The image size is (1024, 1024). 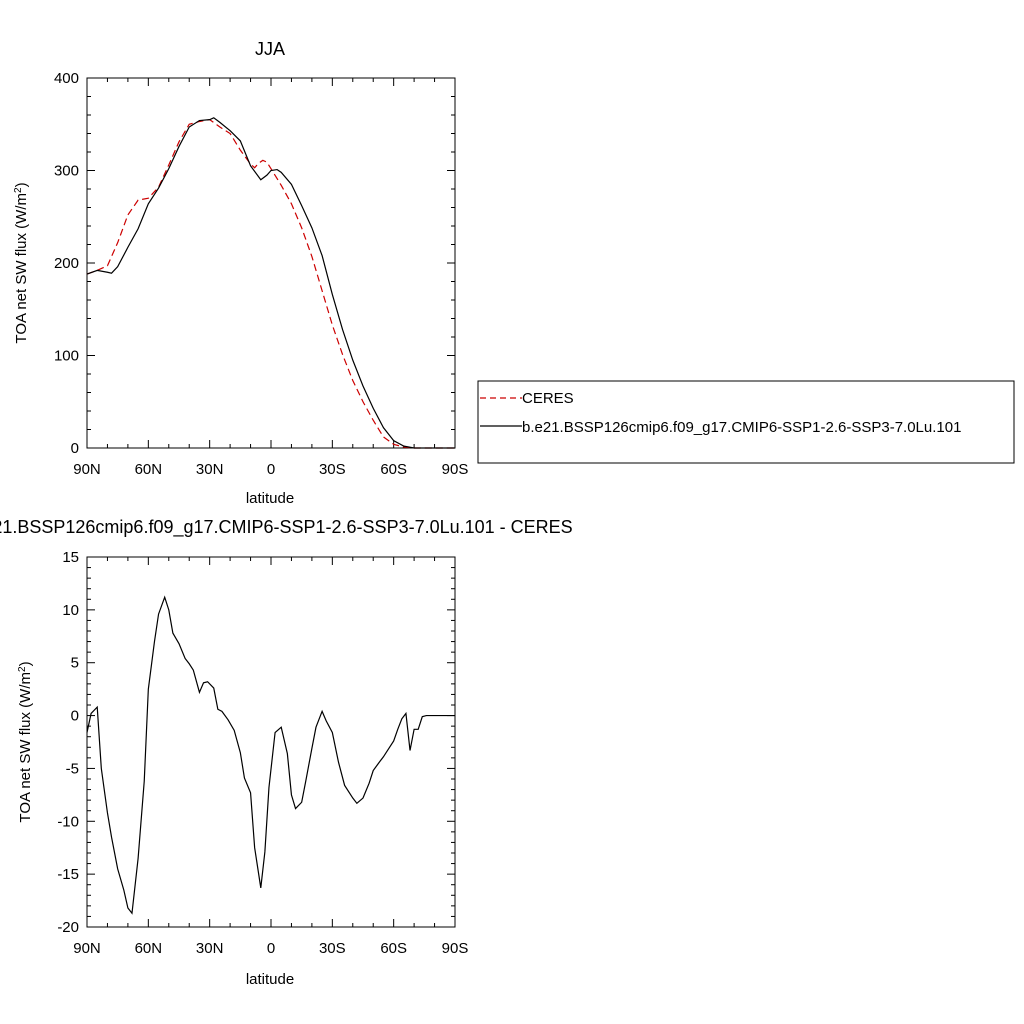 What do you see at coordinates (270, 498) in the screenshot?
I see `top-plot-x-axis-label: latitude` at bounding box center [270, 498].